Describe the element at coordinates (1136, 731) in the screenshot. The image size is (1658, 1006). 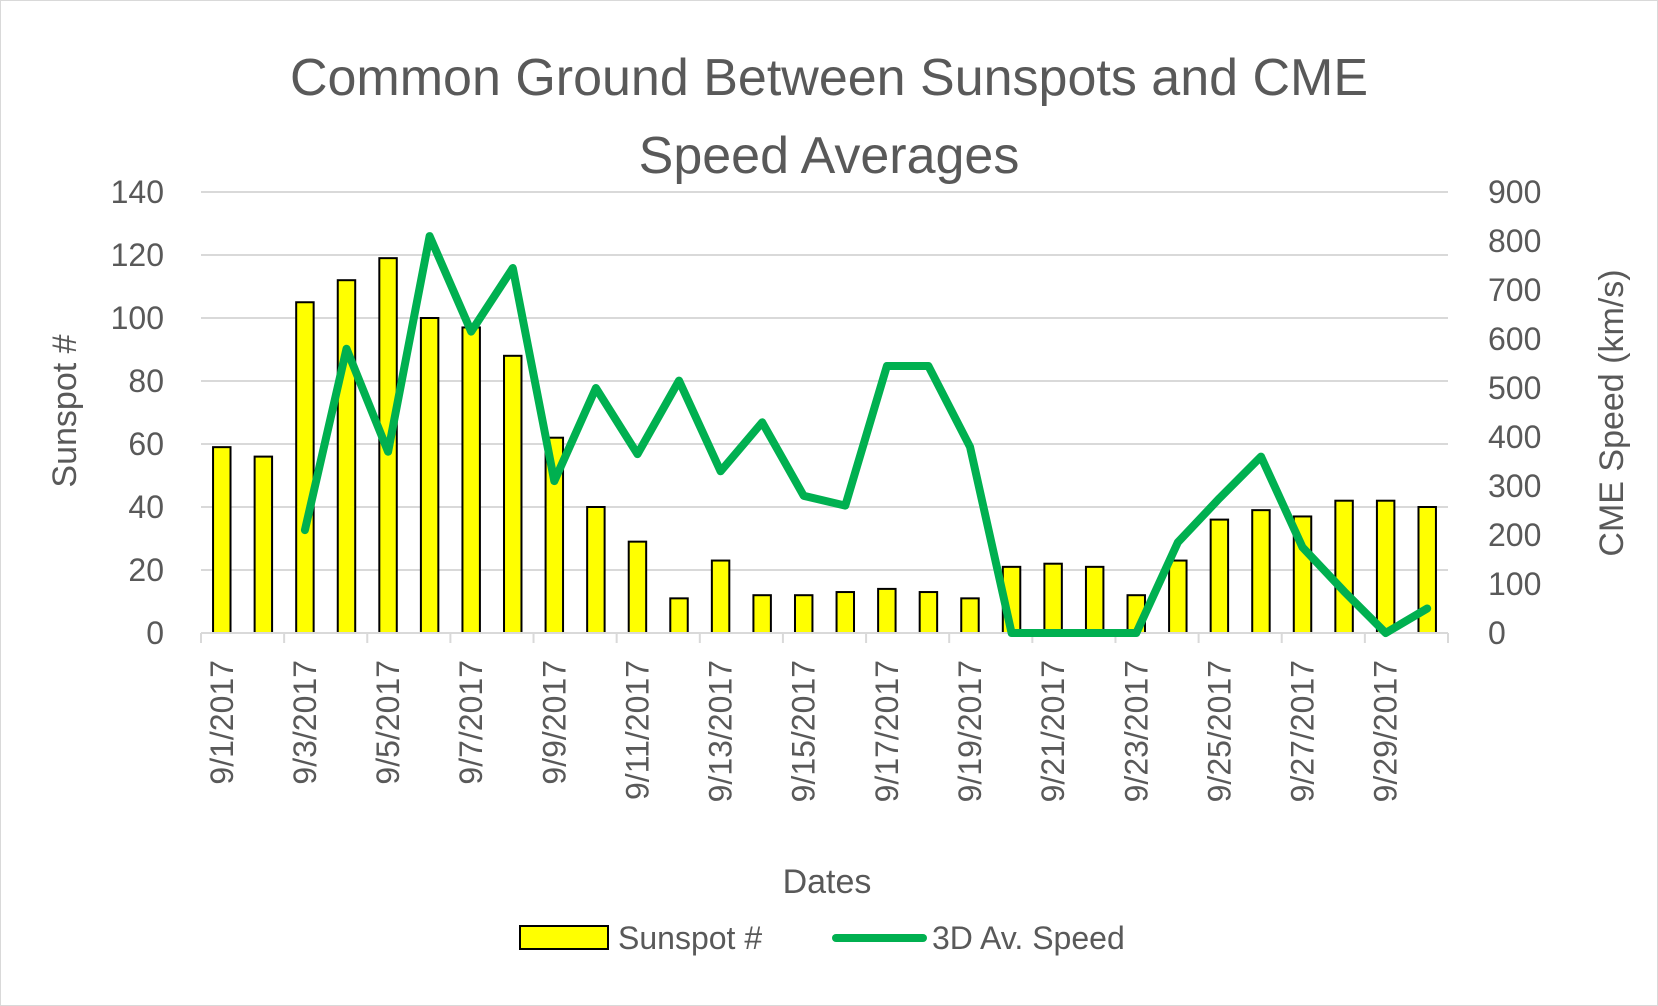
I see `x-tick-label: 9/23/2017` at that location.